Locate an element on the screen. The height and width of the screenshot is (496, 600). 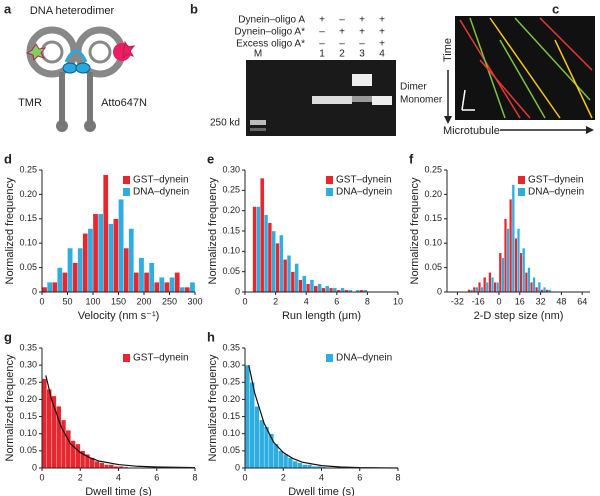
marker-label: 250 kd is located at coordinates (225, 123).